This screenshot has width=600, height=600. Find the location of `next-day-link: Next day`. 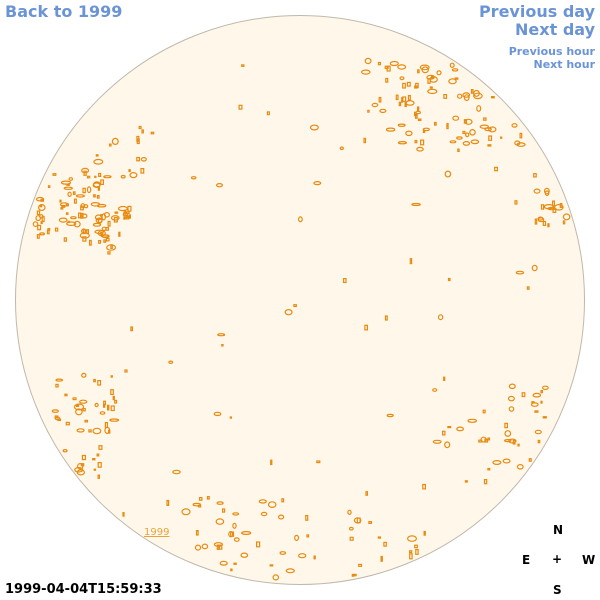

next-day-link: Next day is located at coordinates (555, 29).